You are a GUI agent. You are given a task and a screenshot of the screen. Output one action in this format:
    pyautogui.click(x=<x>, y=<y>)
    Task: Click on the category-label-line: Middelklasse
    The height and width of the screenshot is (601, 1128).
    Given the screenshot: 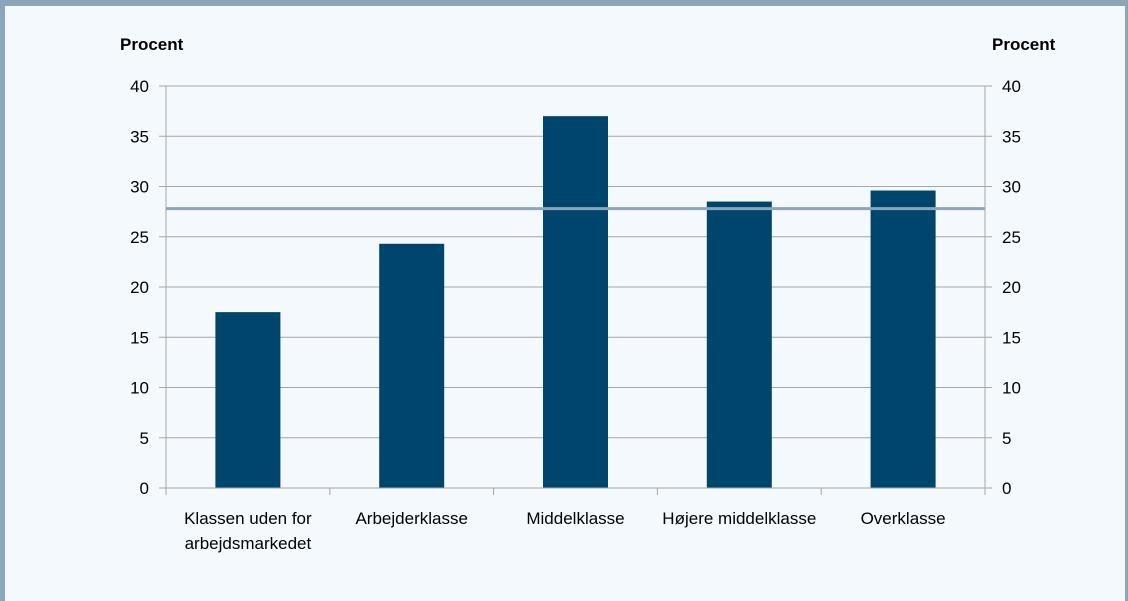 What is the action you would take?
    pyautogui.click(x=575, y=518)
    